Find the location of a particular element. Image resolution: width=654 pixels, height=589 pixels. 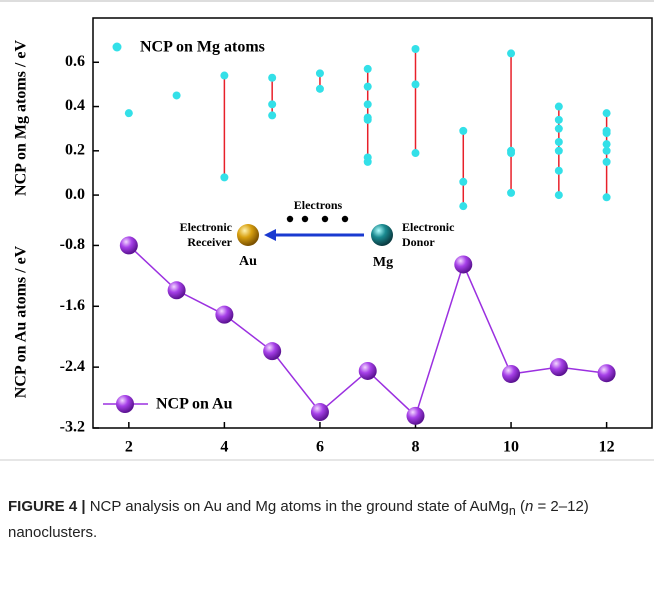

y-tick-label: -2.4 is located at coordinates (72, 366).